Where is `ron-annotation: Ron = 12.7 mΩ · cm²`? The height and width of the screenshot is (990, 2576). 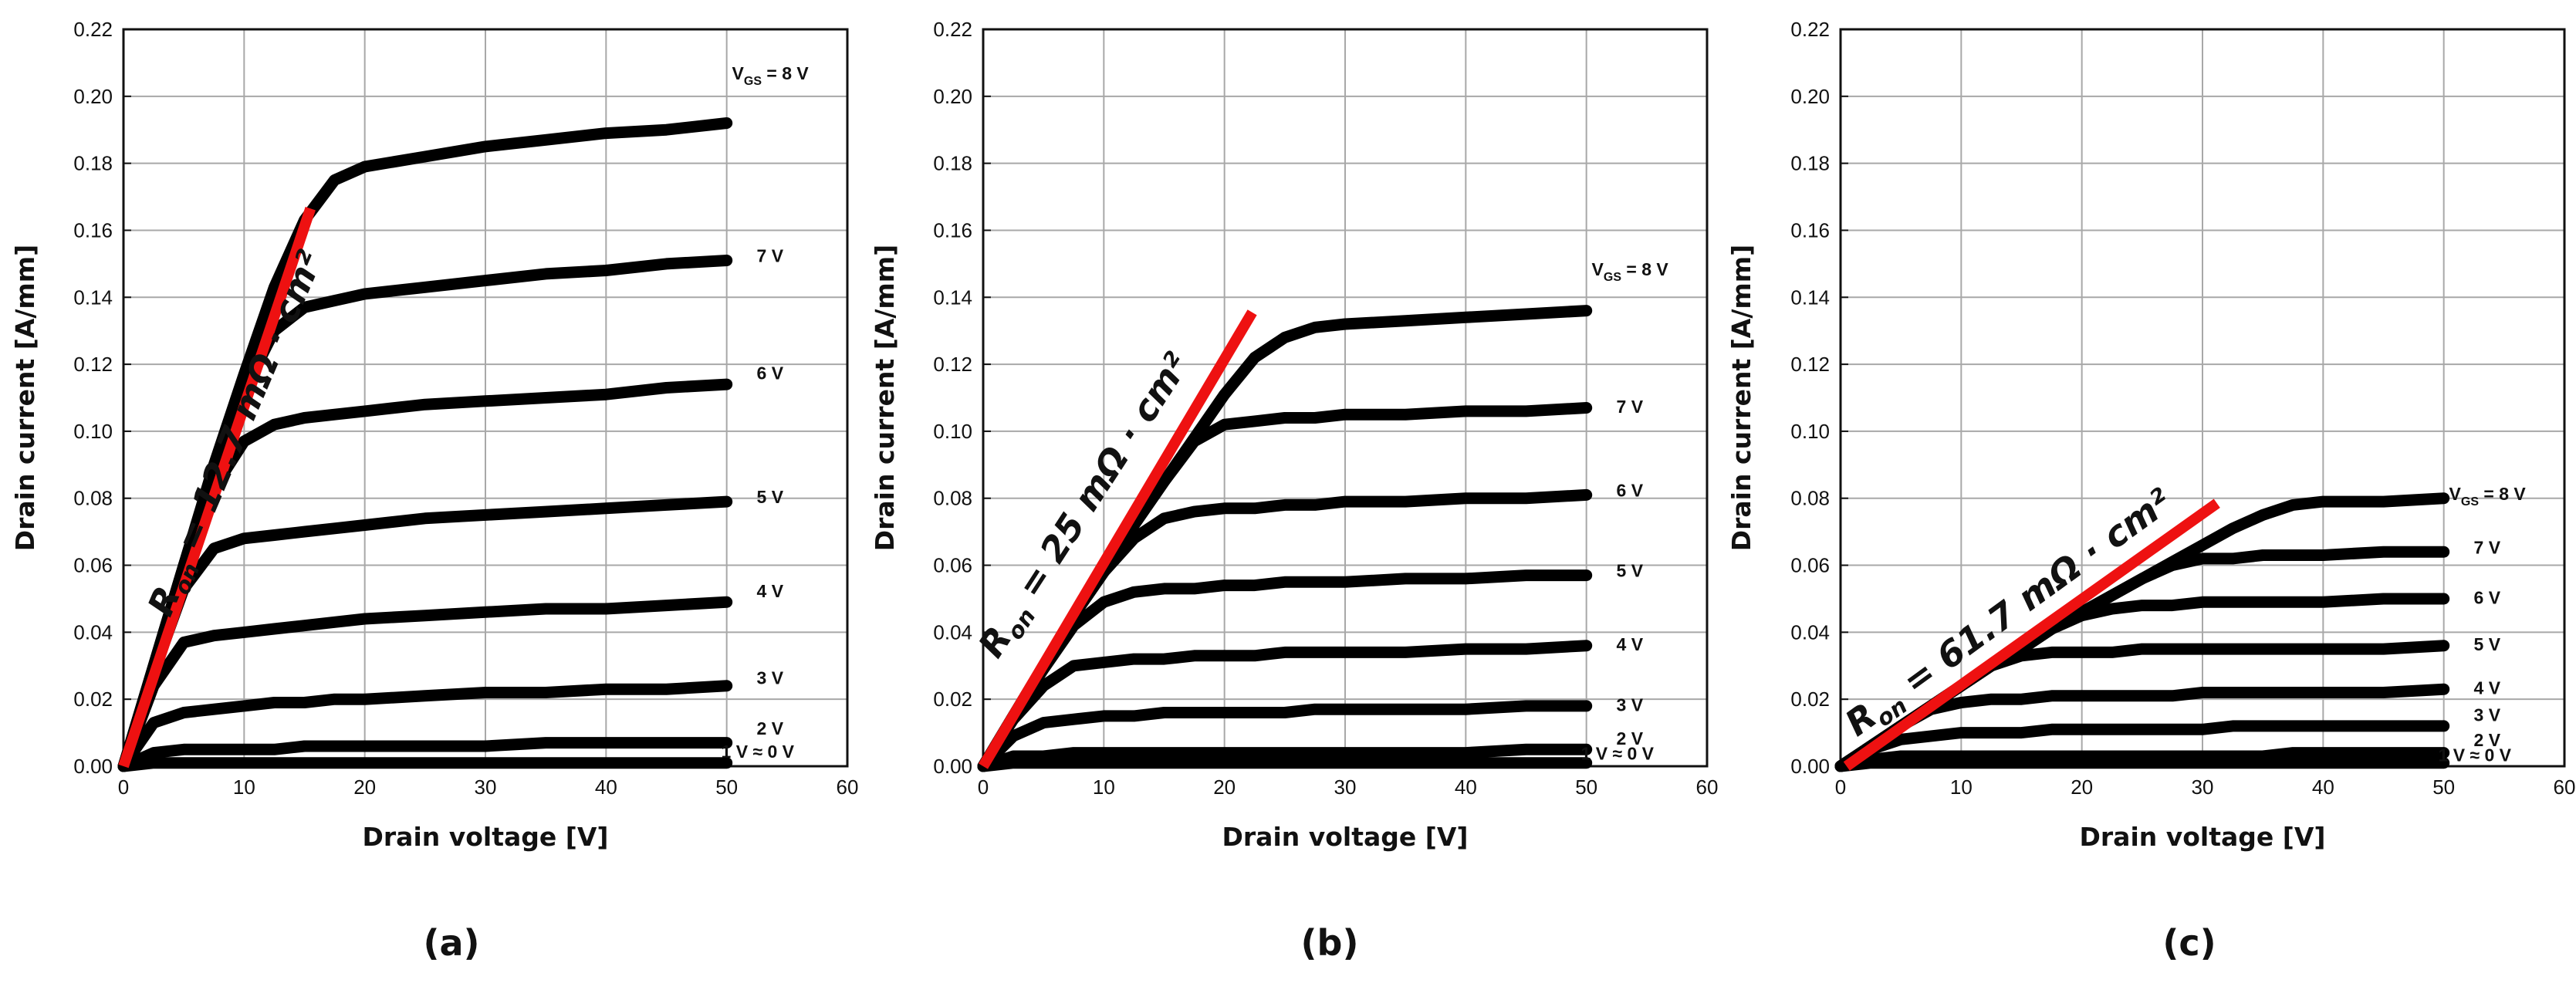
ron-annotation: Ron = 12.7 mΩ · cm² is located at coordinates (238, 434).